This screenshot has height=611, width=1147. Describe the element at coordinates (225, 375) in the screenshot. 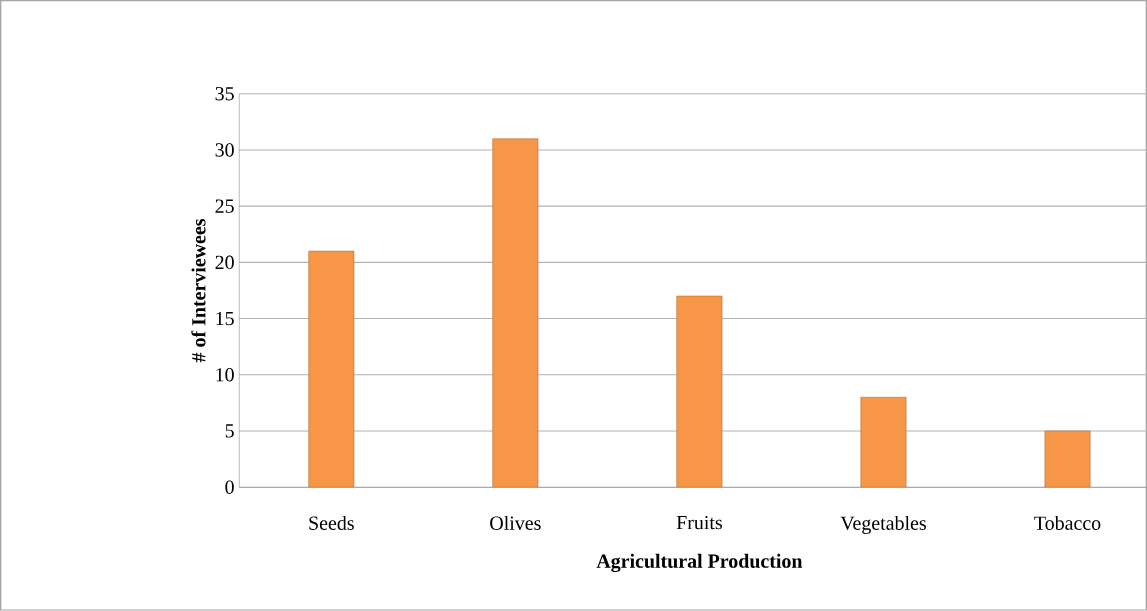

I see `y-tick-label: 10` at that location.